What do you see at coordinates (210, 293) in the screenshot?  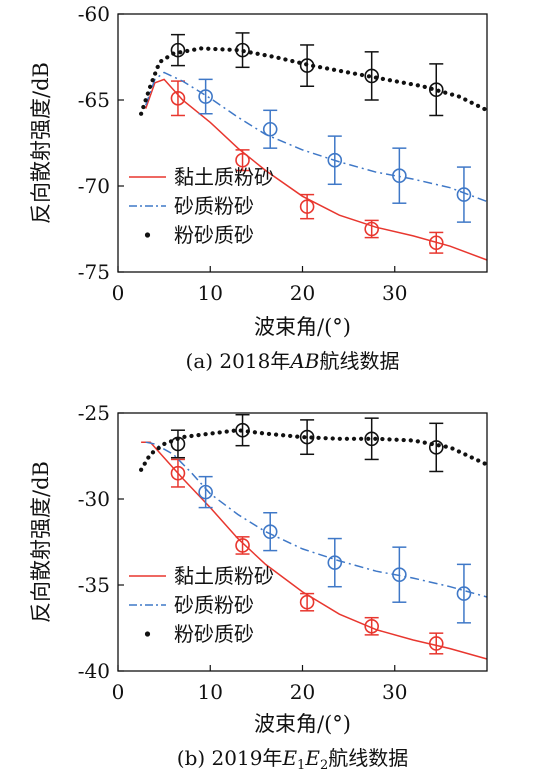 I see `panel-a-x-tick-label: 10` at bounding box center [210, 293].